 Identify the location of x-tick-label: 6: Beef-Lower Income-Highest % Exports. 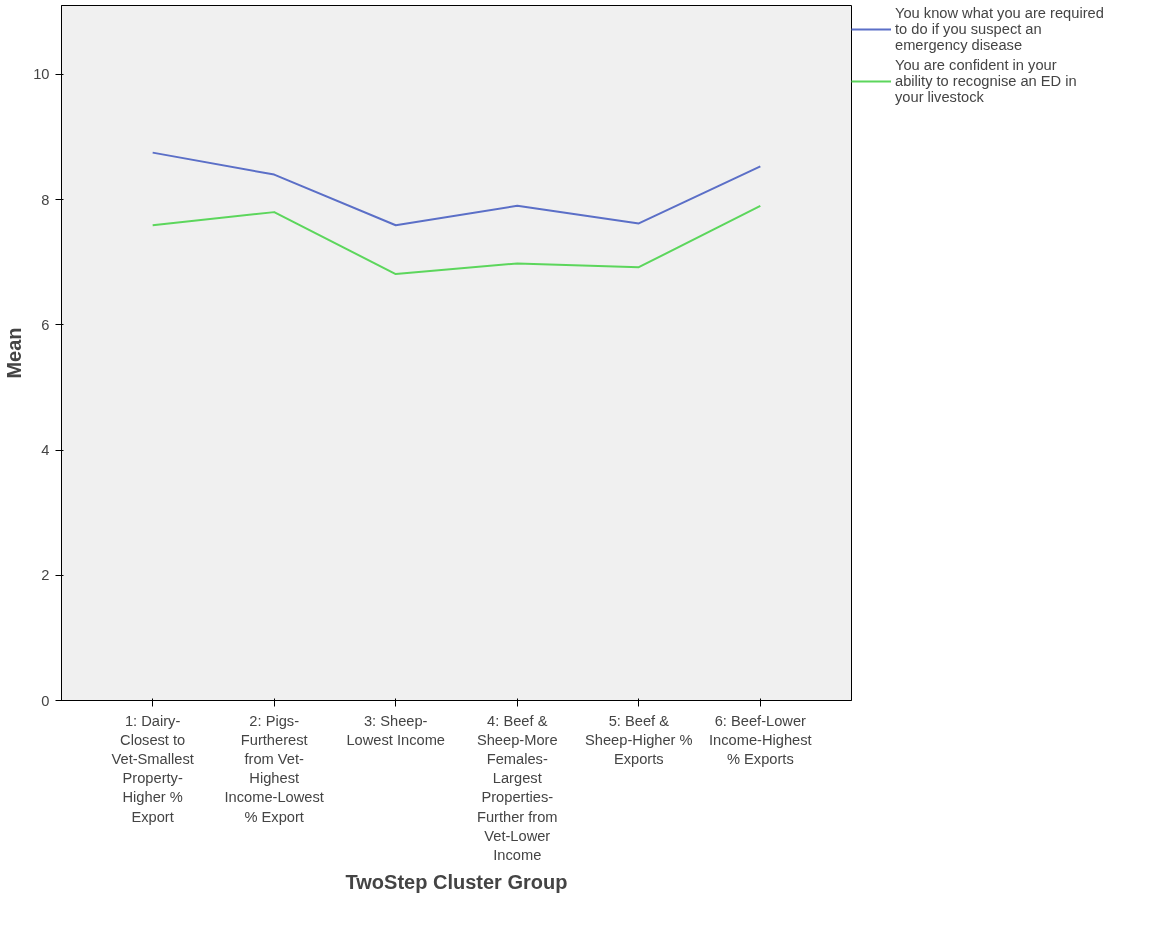
(760, 739).